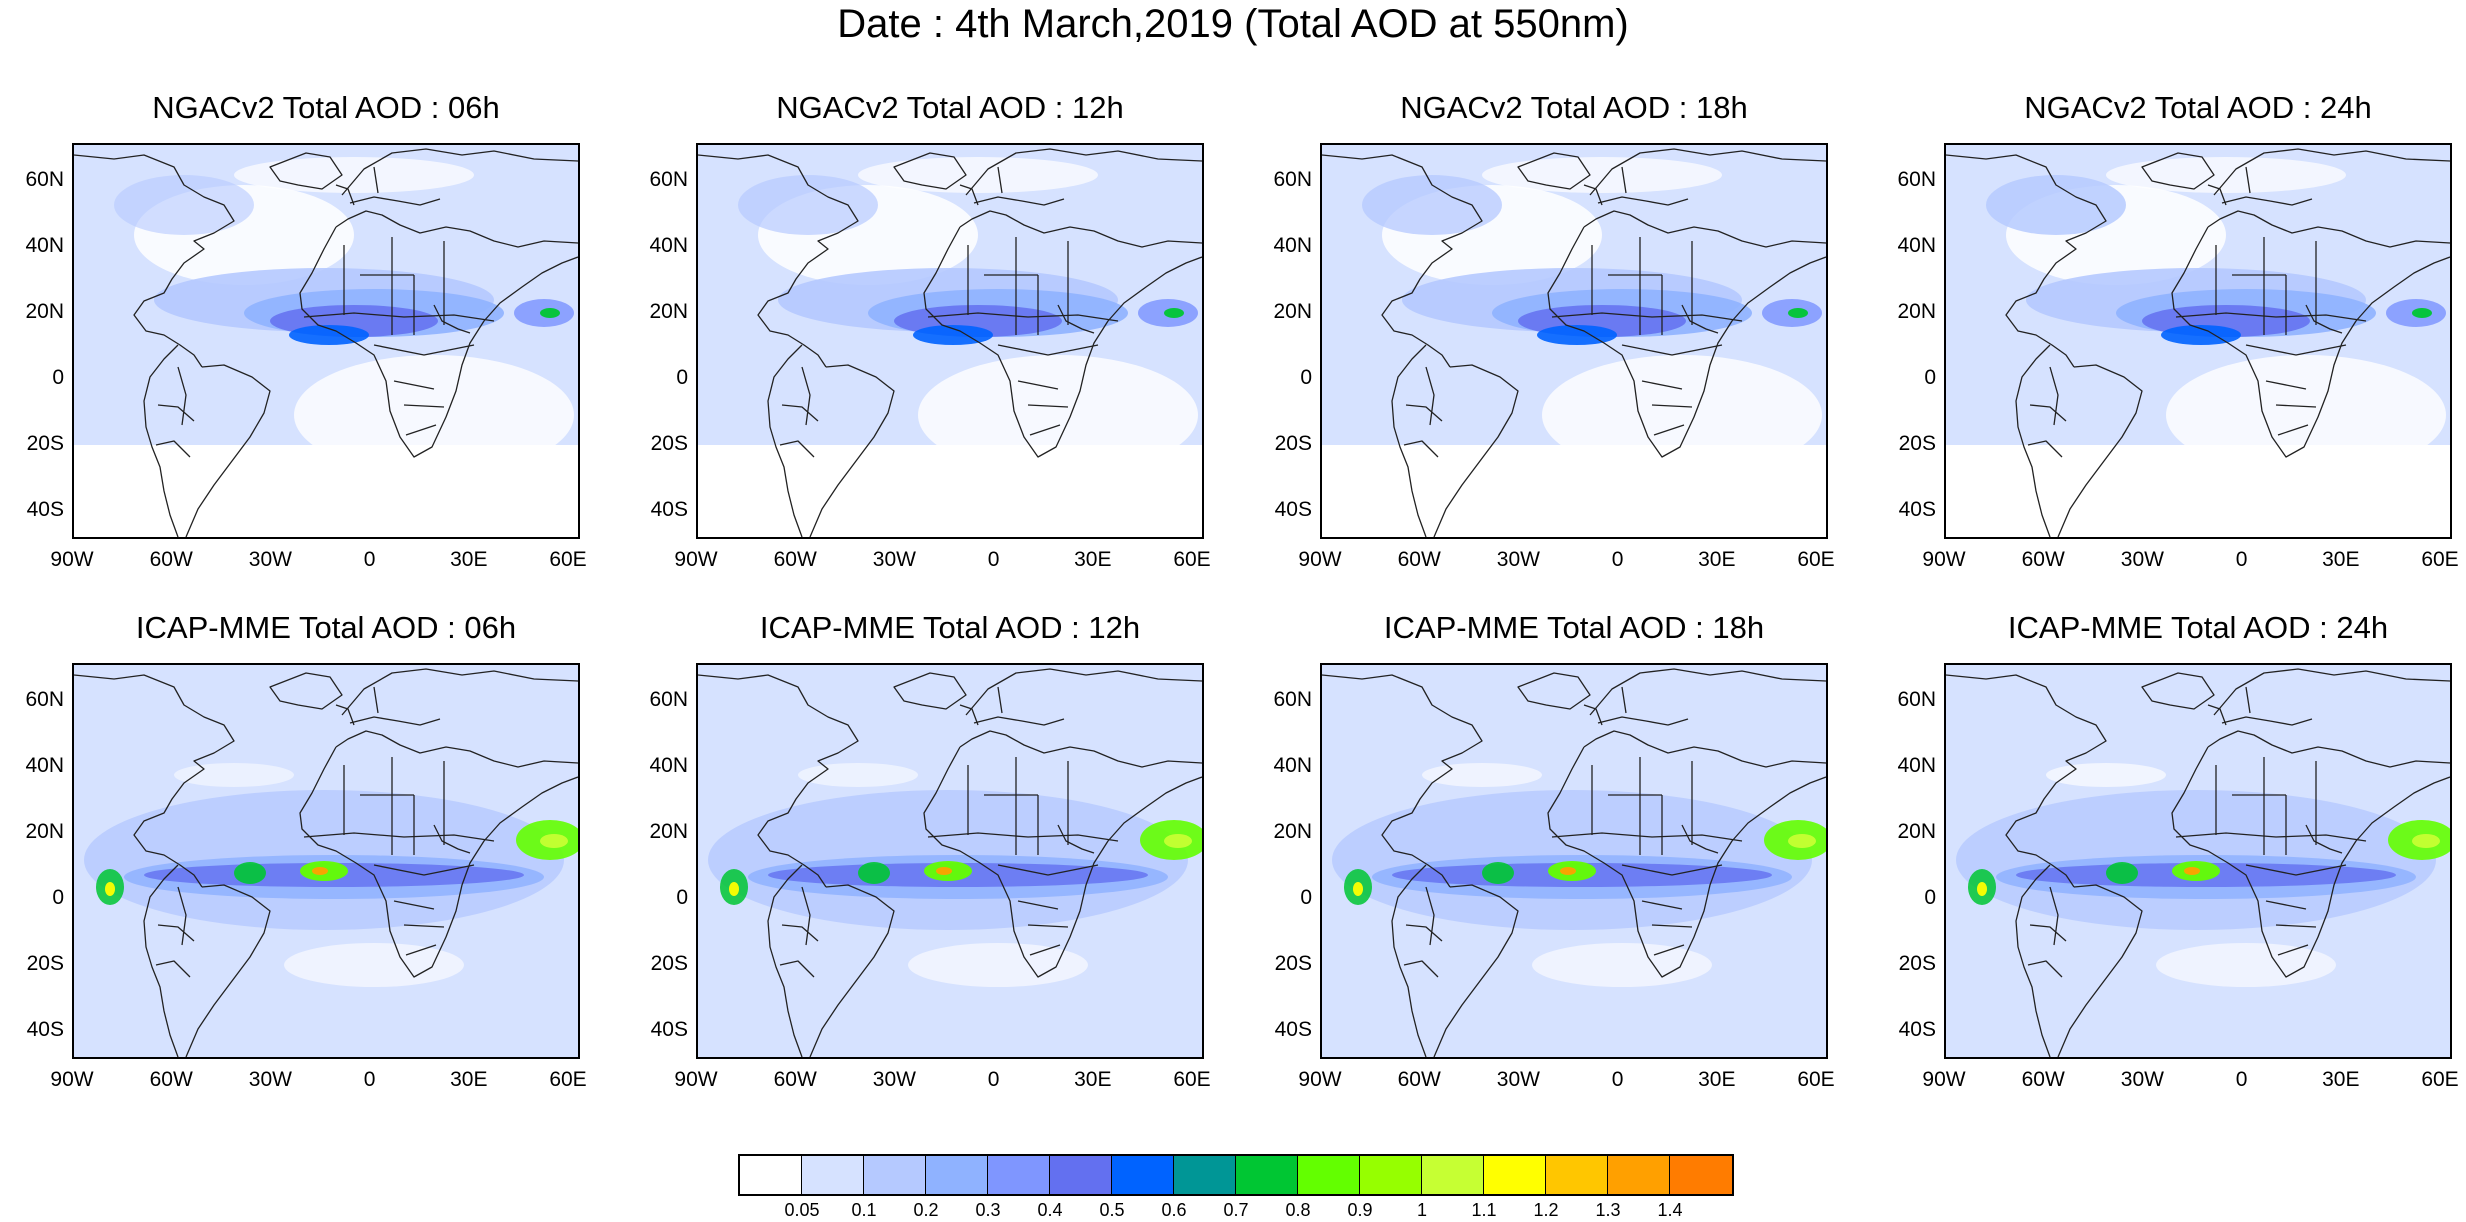  Describe the element at coordinates (2198, 627) in the screenshot. I see `panel-title: ICAP-MME Total AOD : 24h` at that location.